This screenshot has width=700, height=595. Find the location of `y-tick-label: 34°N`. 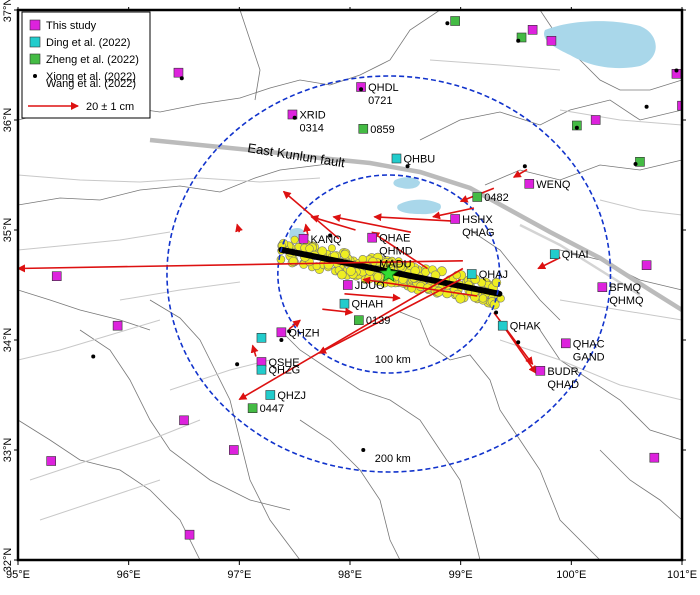

y-tick-label: 34°N is located at coordinates (8, 340).